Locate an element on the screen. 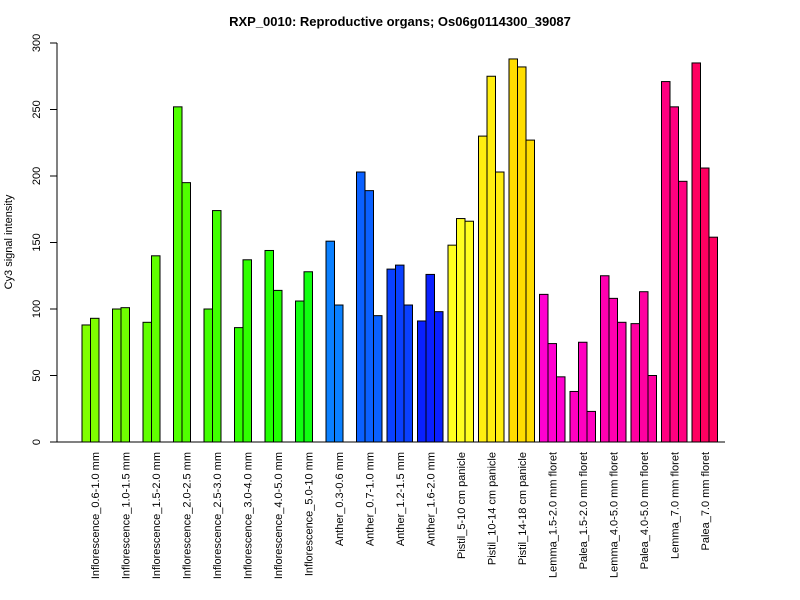 The height and width of the screenshot is (600, 800). category-label: Anther_0.3-0.6 mm is located at coordinates (340, 499).